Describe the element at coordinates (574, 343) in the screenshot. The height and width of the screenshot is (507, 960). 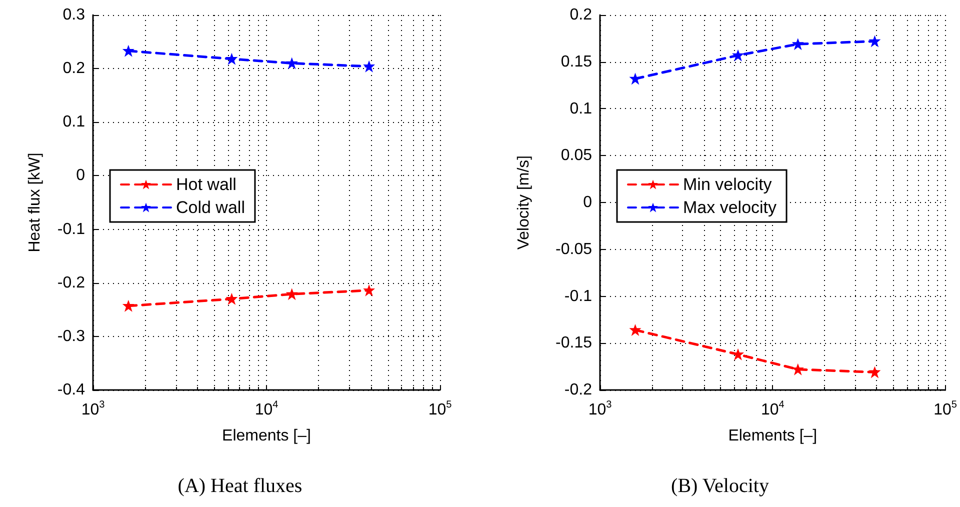
I see `y-tick-label: -0.15` at that location.